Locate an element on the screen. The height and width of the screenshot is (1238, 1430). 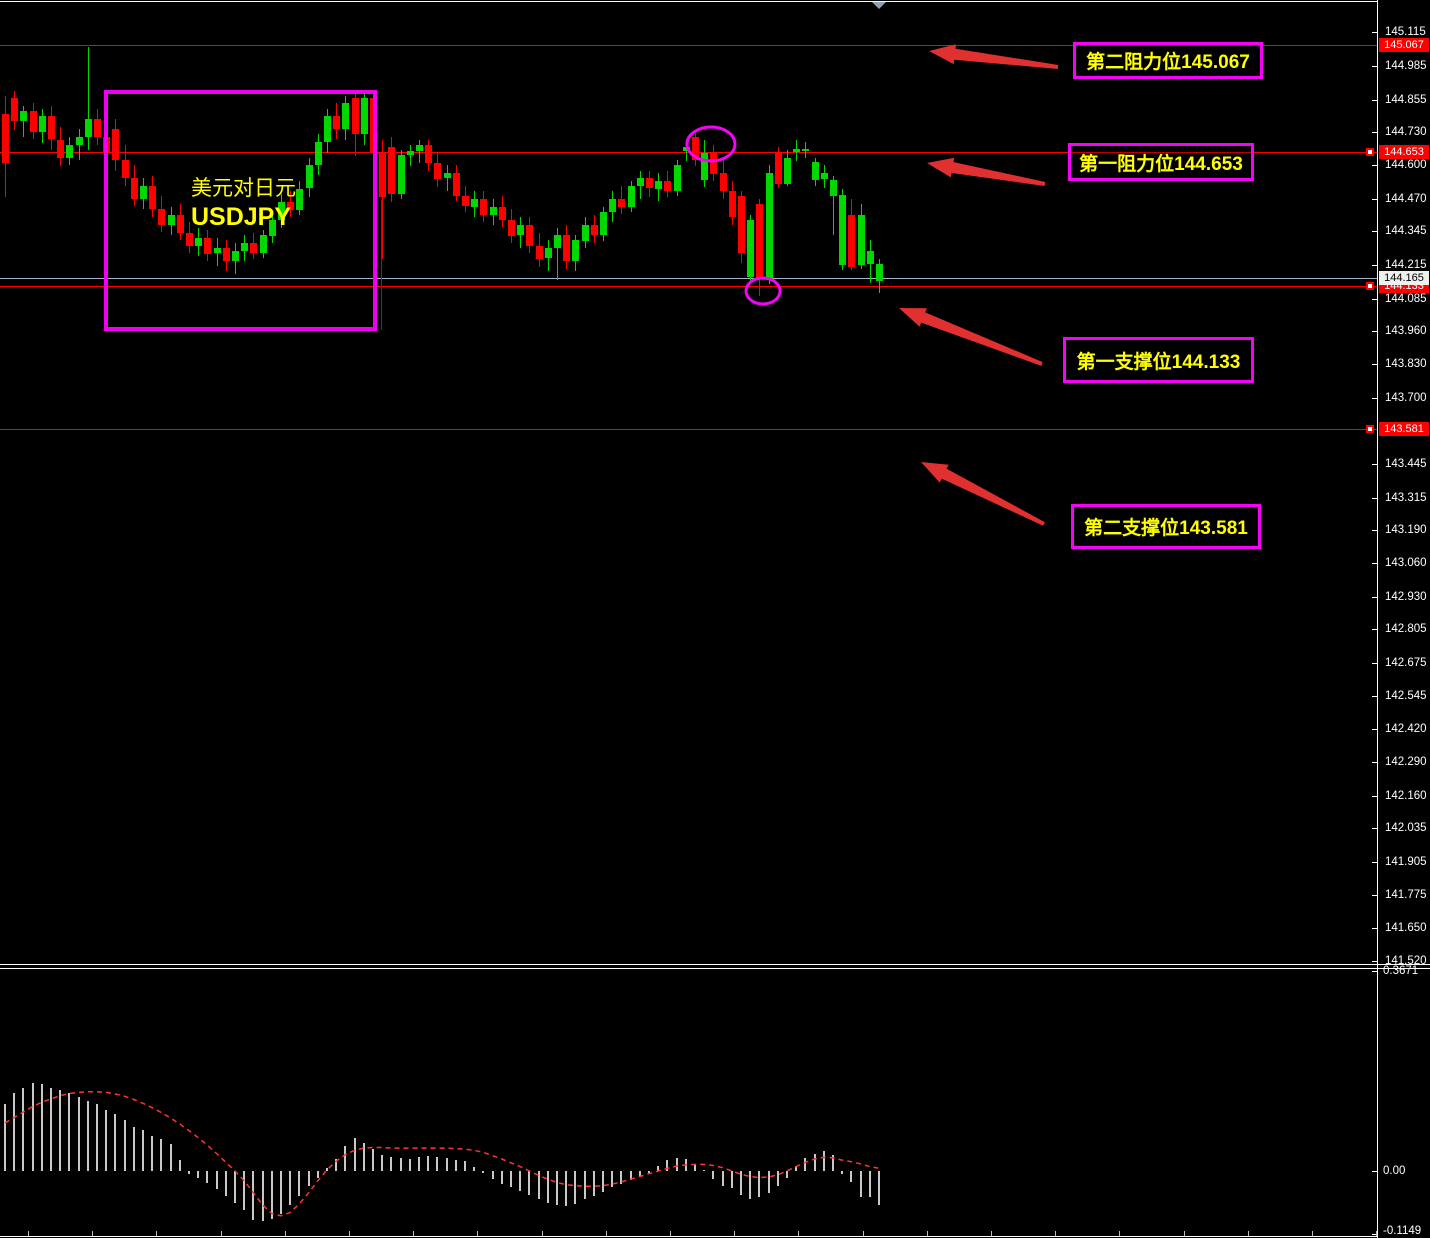
price-axis-label: 142.160 is located at coordinates (1406, 796).